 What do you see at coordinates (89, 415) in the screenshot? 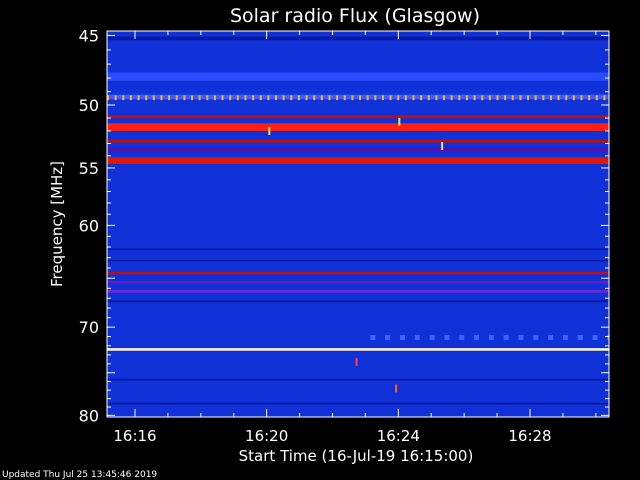
I see `y-tick-label: 80` at bounding box center [89, 415].